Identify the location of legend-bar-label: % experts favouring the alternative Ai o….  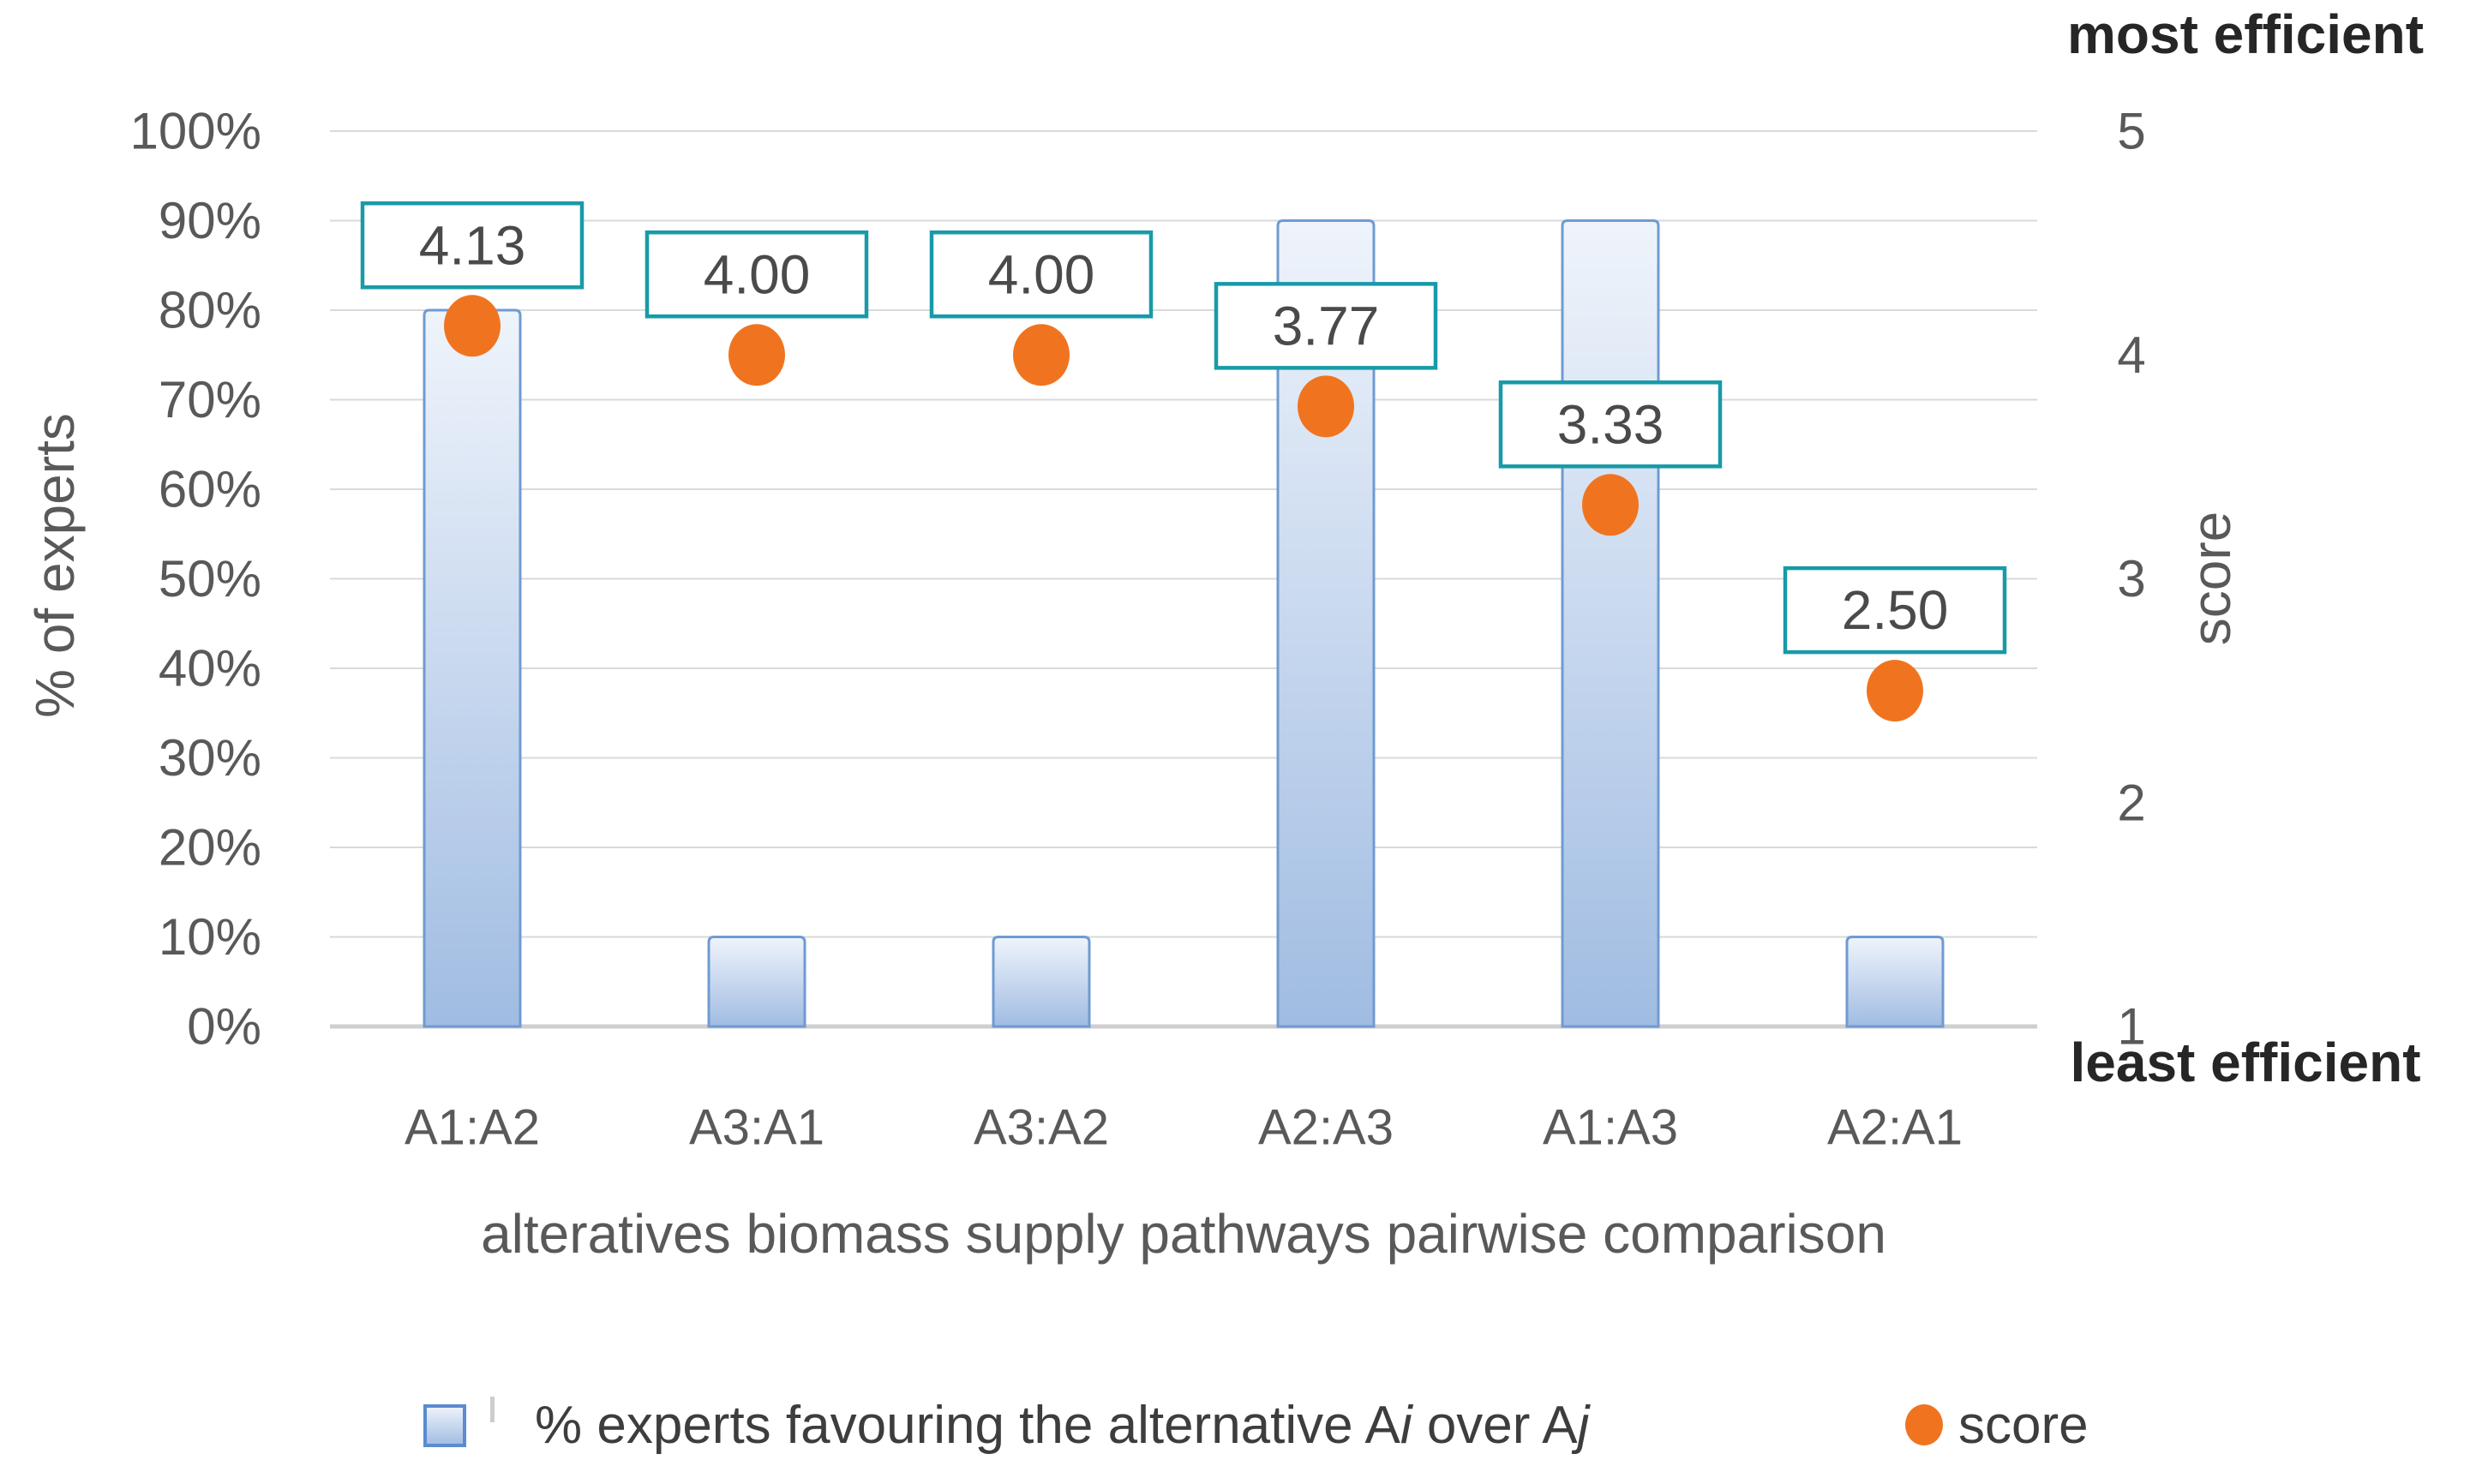
(1064, 1426).